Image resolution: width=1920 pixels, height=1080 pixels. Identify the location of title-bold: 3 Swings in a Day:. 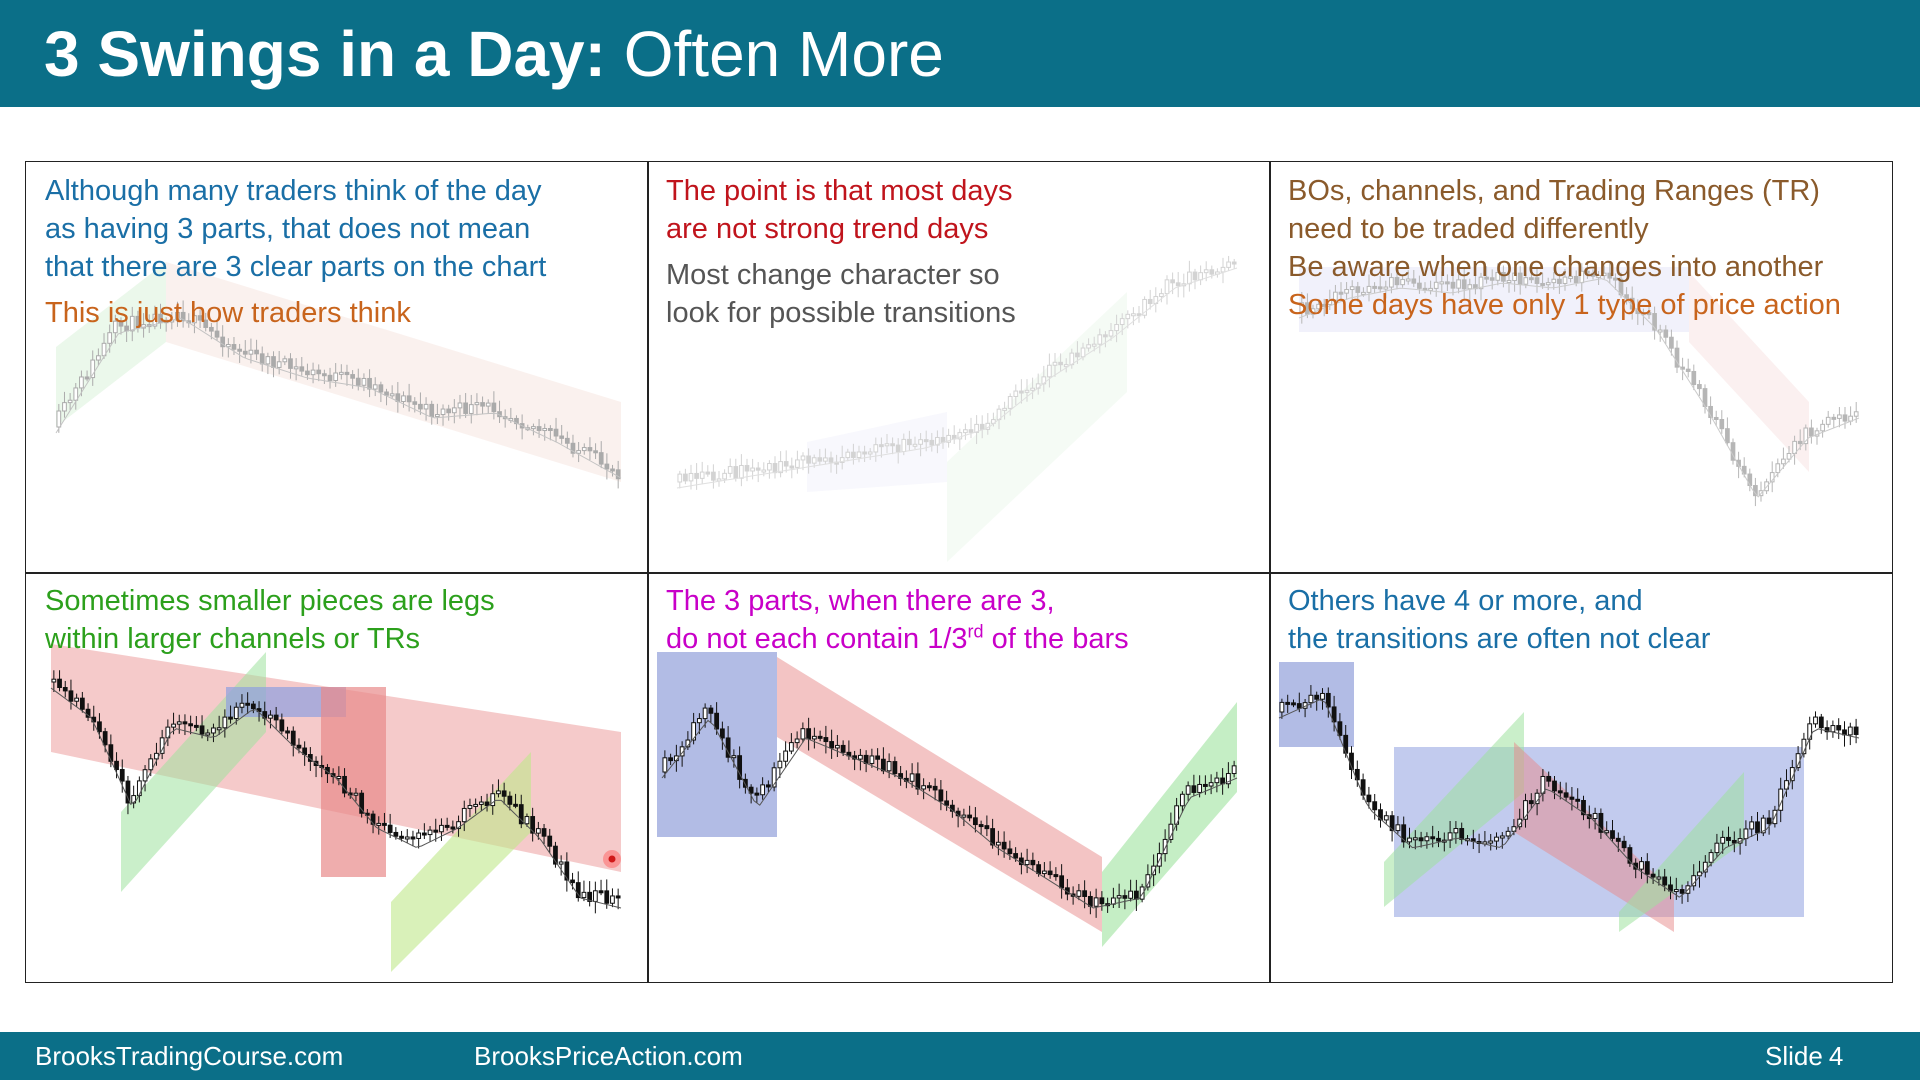
(325, 54).